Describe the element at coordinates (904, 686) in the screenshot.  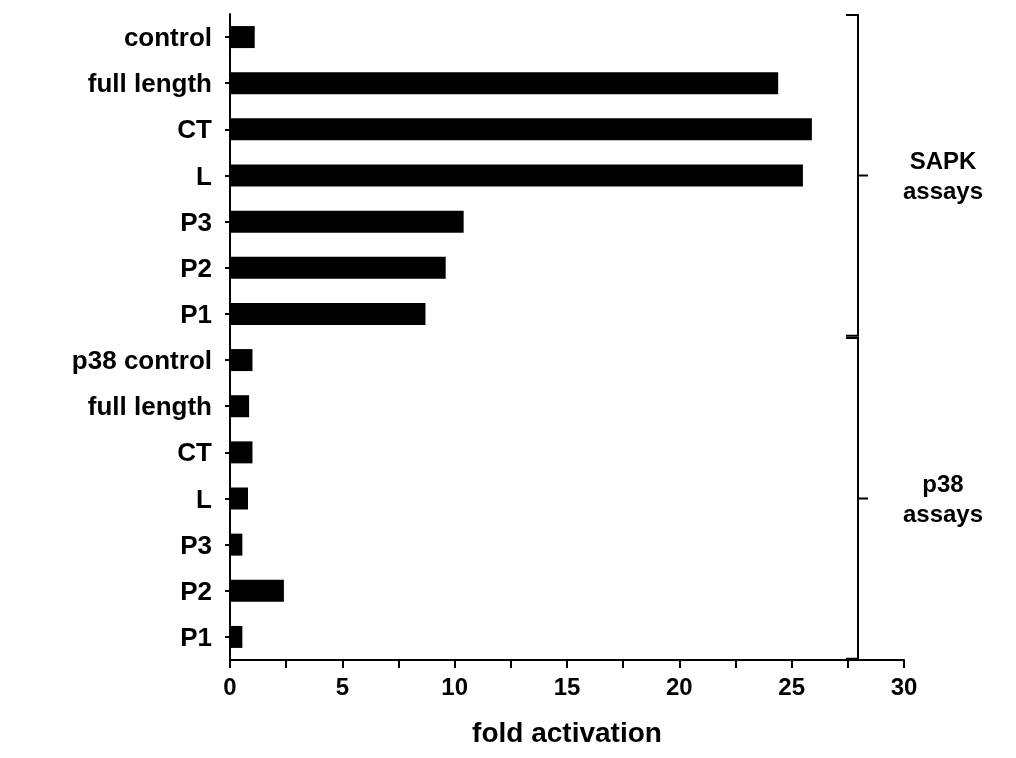
I see `x-tick-label: 30` at that location.